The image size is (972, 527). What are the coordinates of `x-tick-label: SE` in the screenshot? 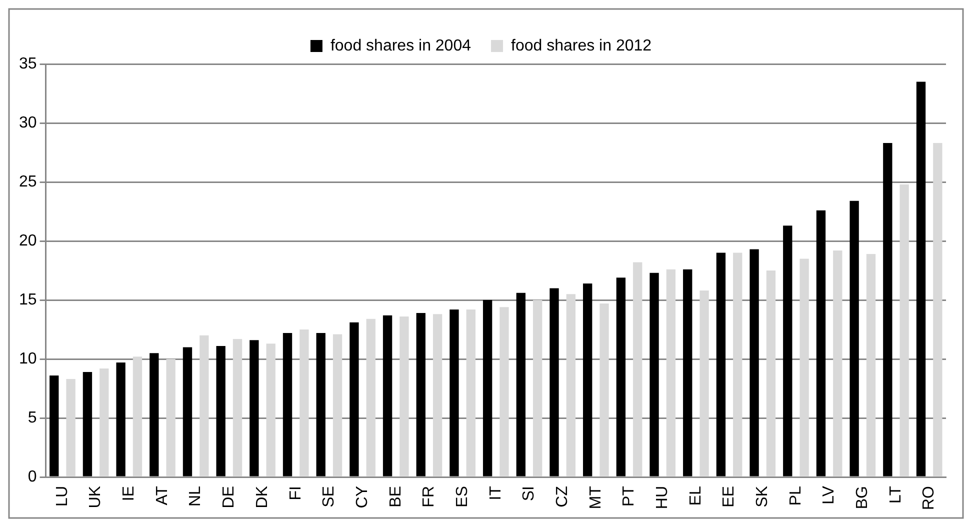 It's located at (329, 497).